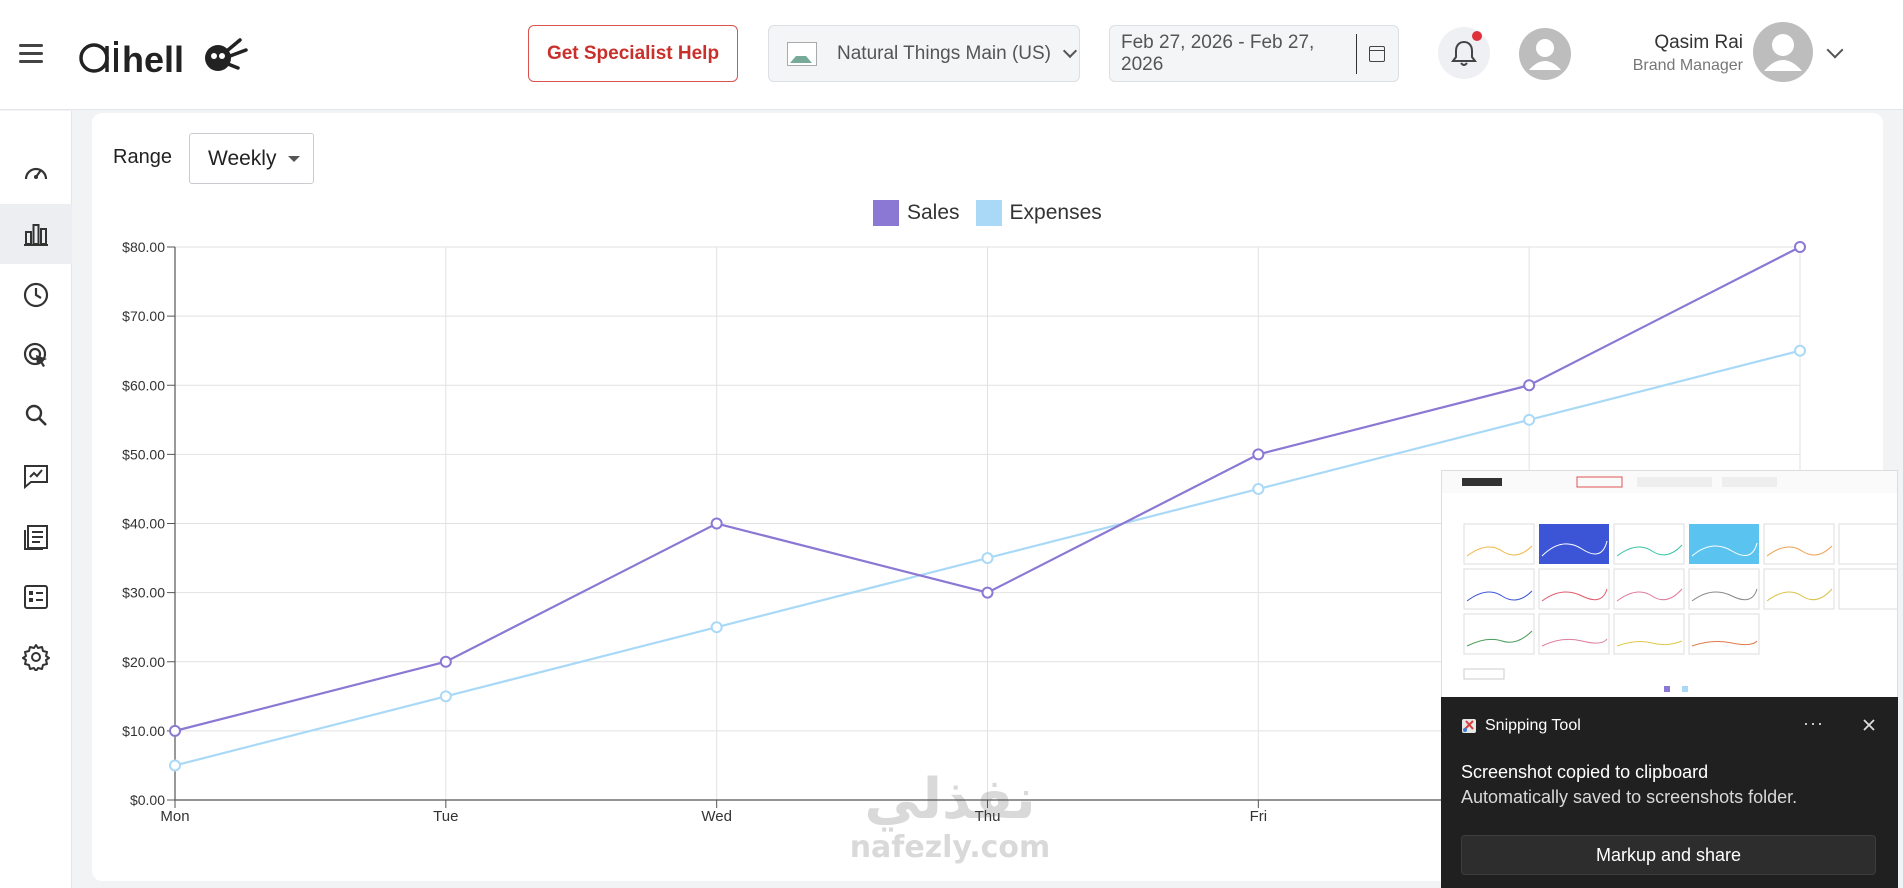 The image size is (1903, 888). I want to click on sidebar-item-history, so click(36, 295).